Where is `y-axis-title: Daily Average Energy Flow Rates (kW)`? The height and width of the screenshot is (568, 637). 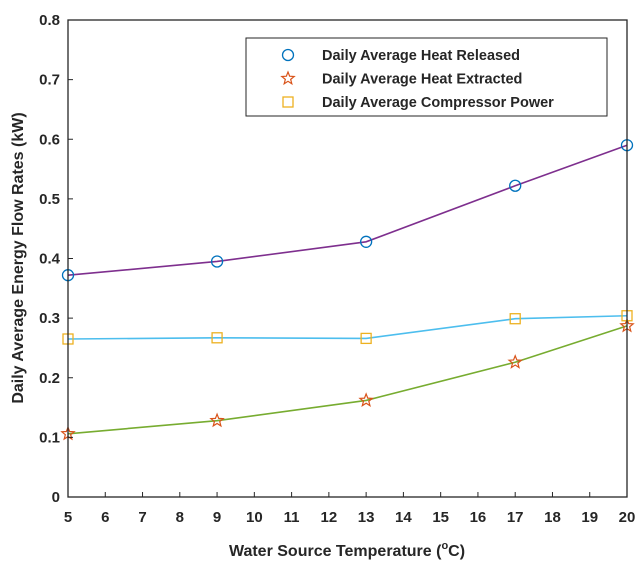
y-axis-title: Daily Average Energy Flow Rates (kW) is located at coordinates (18, 257).